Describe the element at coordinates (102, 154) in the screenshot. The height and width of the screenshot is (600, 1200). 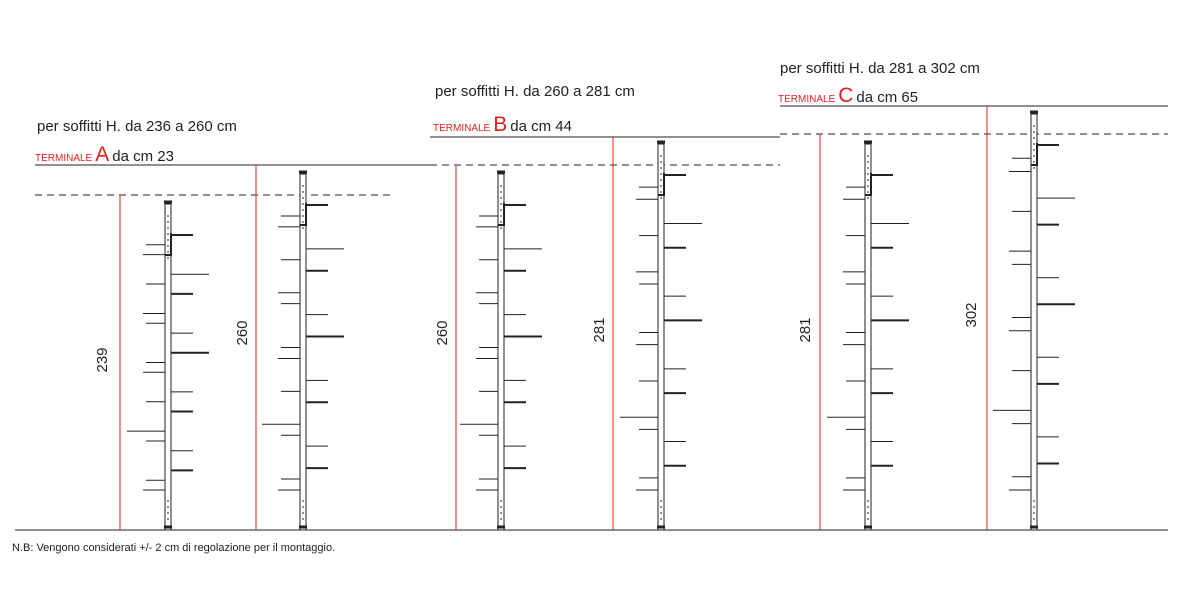
I see `terminal-letter: A` at that location.